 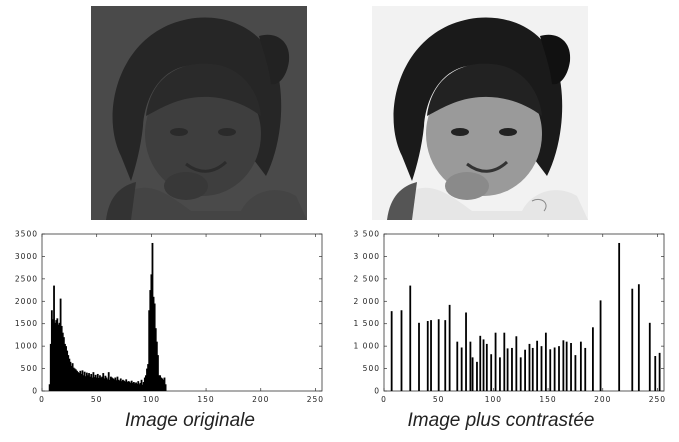 What do you see at coordinates (26, 301) in the screenshot?
I see `y-tick-label: 2000` at bounding box center [26, 301].